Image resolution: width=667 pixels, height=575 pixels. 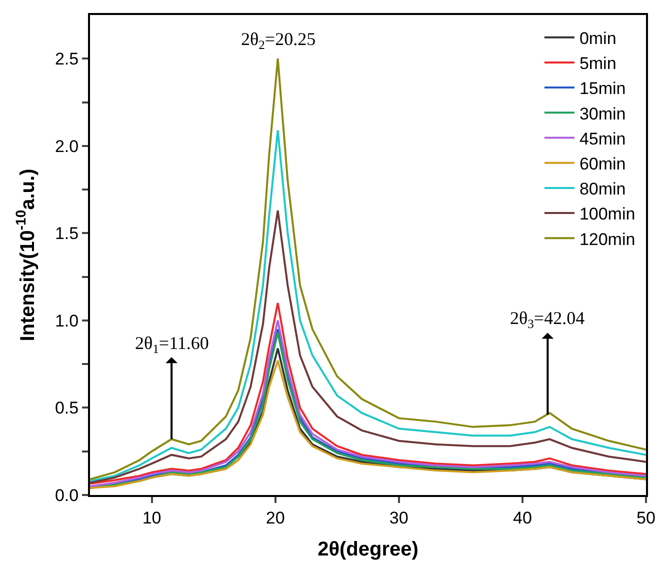 What do you see at coordinates (152, 518) in the screenshot?
I see `x-tick-label: 10` at bounding box center [152, 518].